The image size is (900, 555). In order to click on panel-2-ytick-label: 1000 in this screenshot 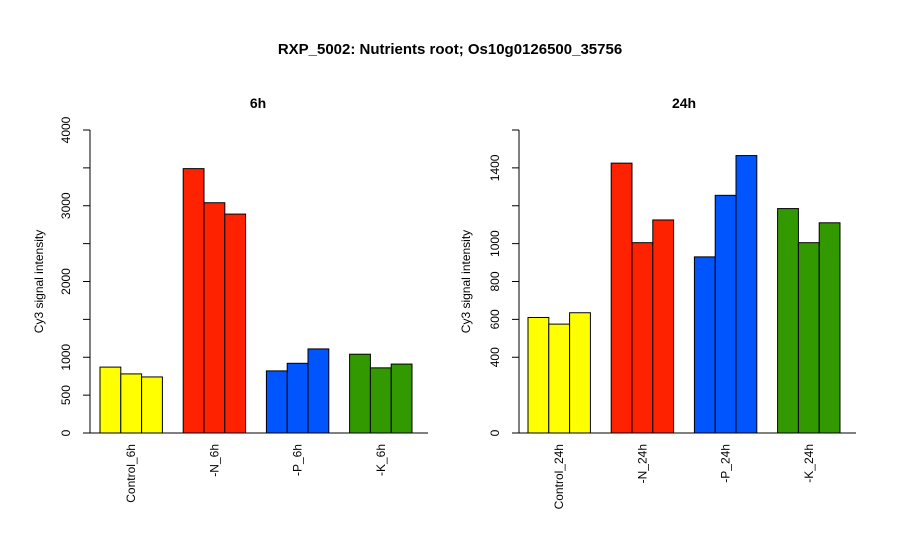, I will do `click(495, 243)`.